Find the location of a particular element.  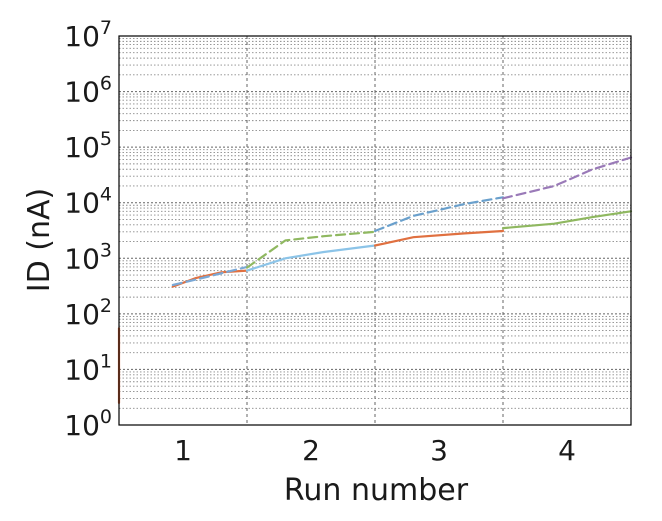

x-tick-labels: 1 2 3 4 is located at coordinates (375, 450).